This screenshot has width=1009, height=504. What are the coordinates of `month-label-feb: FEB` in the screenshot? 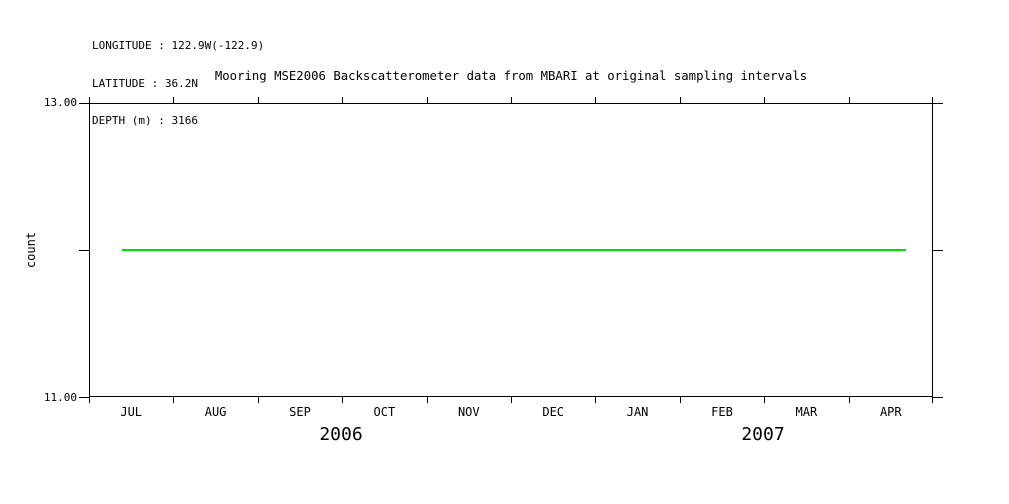 It's located at (722, 412).